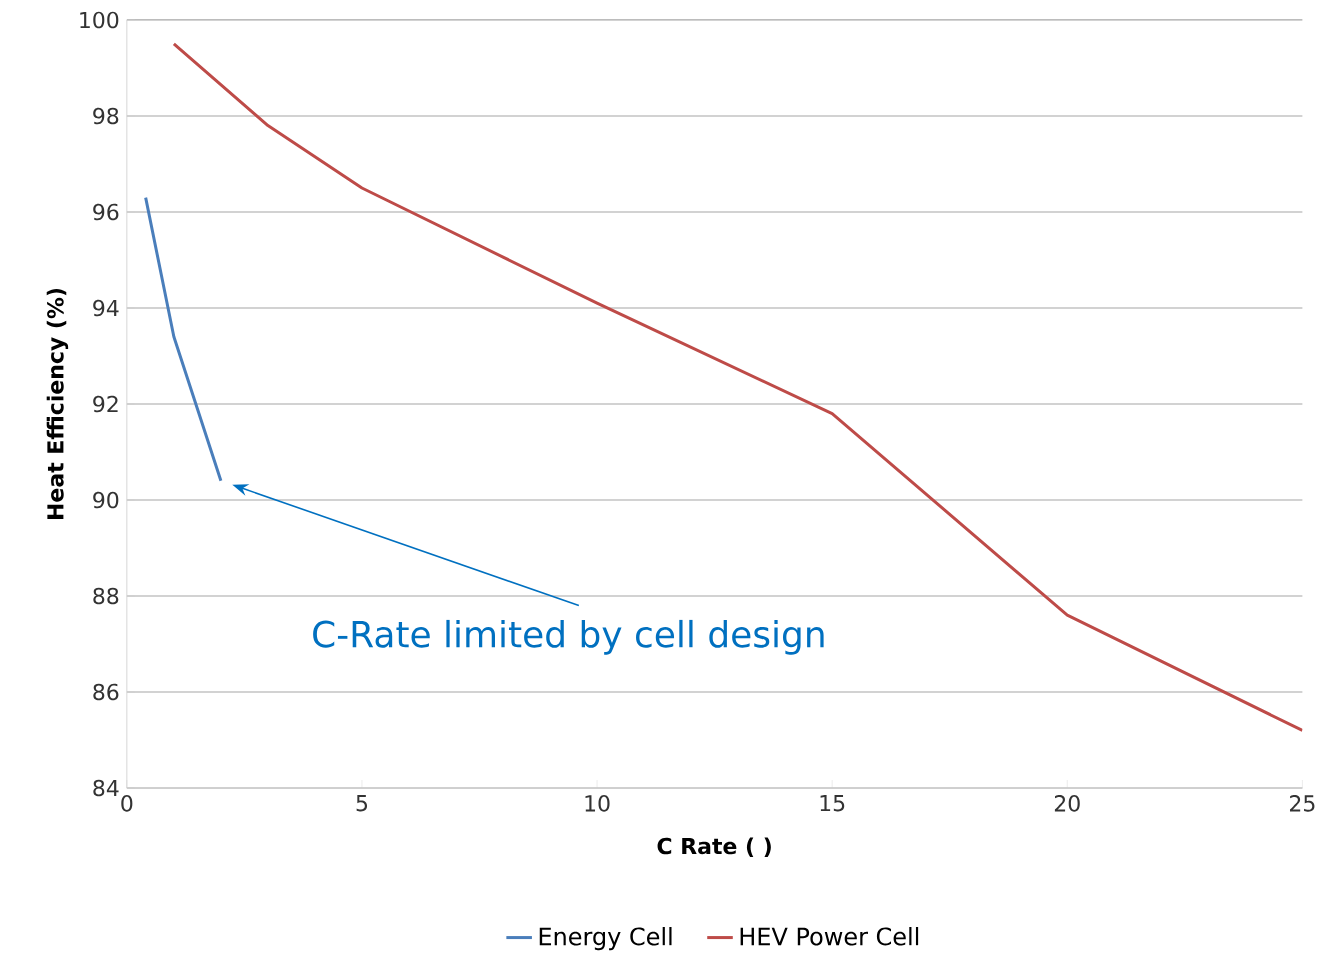  Describe the element at coordinates (106, 692) in the screenshot. I see `y-tick-label: 86` at that location.